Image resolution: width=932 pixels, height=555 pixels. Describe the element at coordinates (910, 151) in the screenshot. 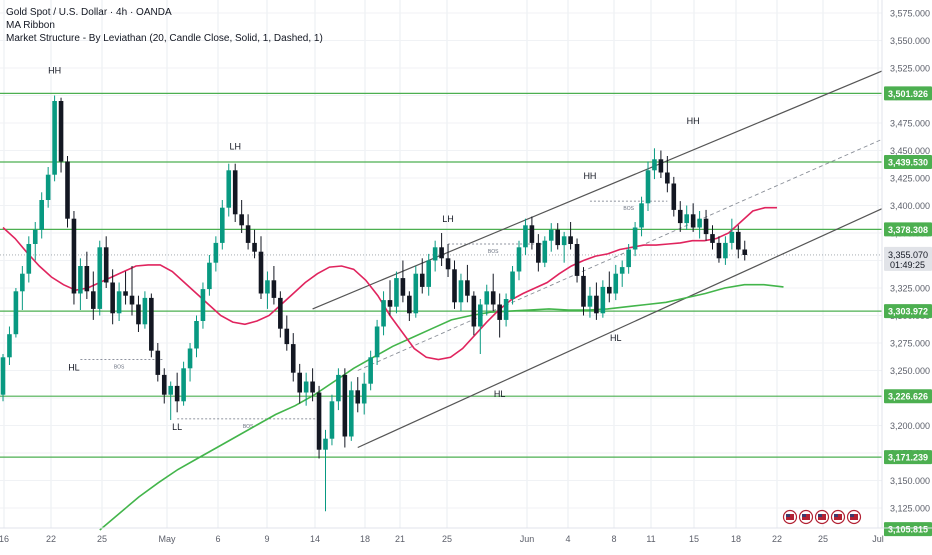

I see `price-tick-label: 3,450.000` at that location.